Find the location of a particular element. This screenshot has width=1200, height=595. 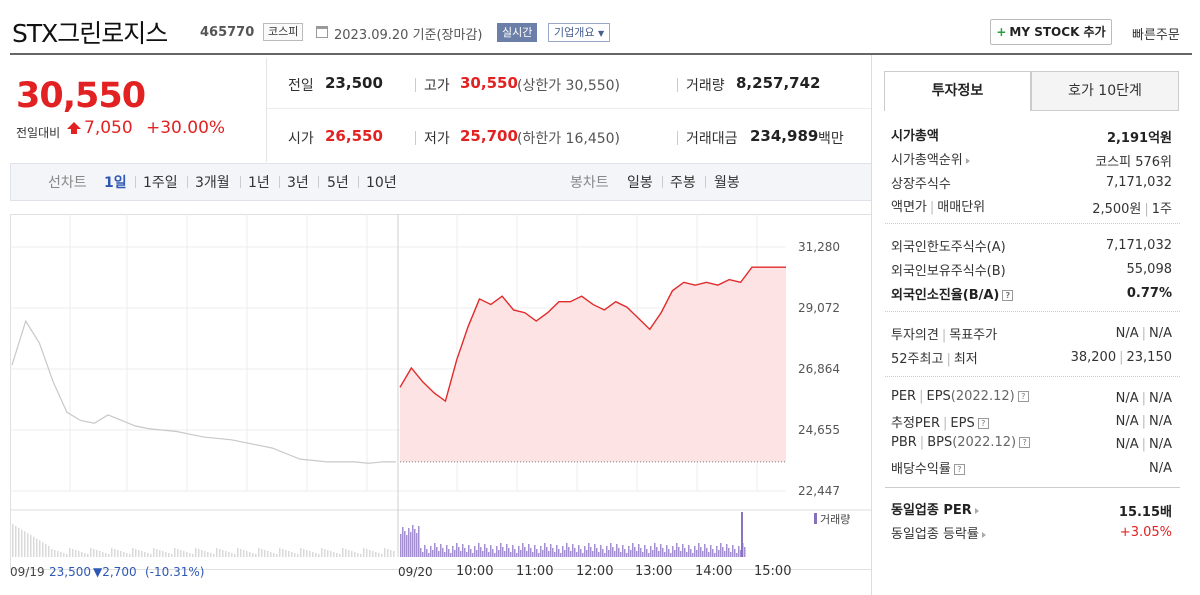

quick-order-button: 빠른주문 is located at coordinates (1156, 35).